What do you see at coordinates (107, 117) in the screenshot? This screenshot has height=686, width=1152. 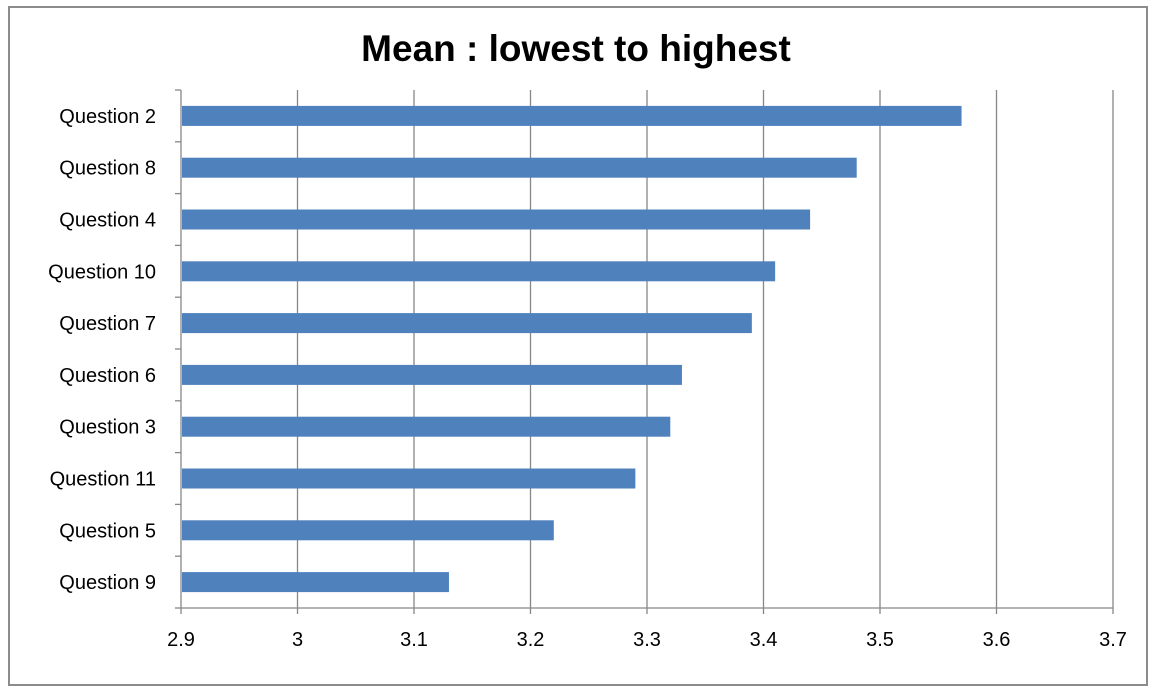 I see `y-category-label: Question 2` at bounding box center [107, 117].